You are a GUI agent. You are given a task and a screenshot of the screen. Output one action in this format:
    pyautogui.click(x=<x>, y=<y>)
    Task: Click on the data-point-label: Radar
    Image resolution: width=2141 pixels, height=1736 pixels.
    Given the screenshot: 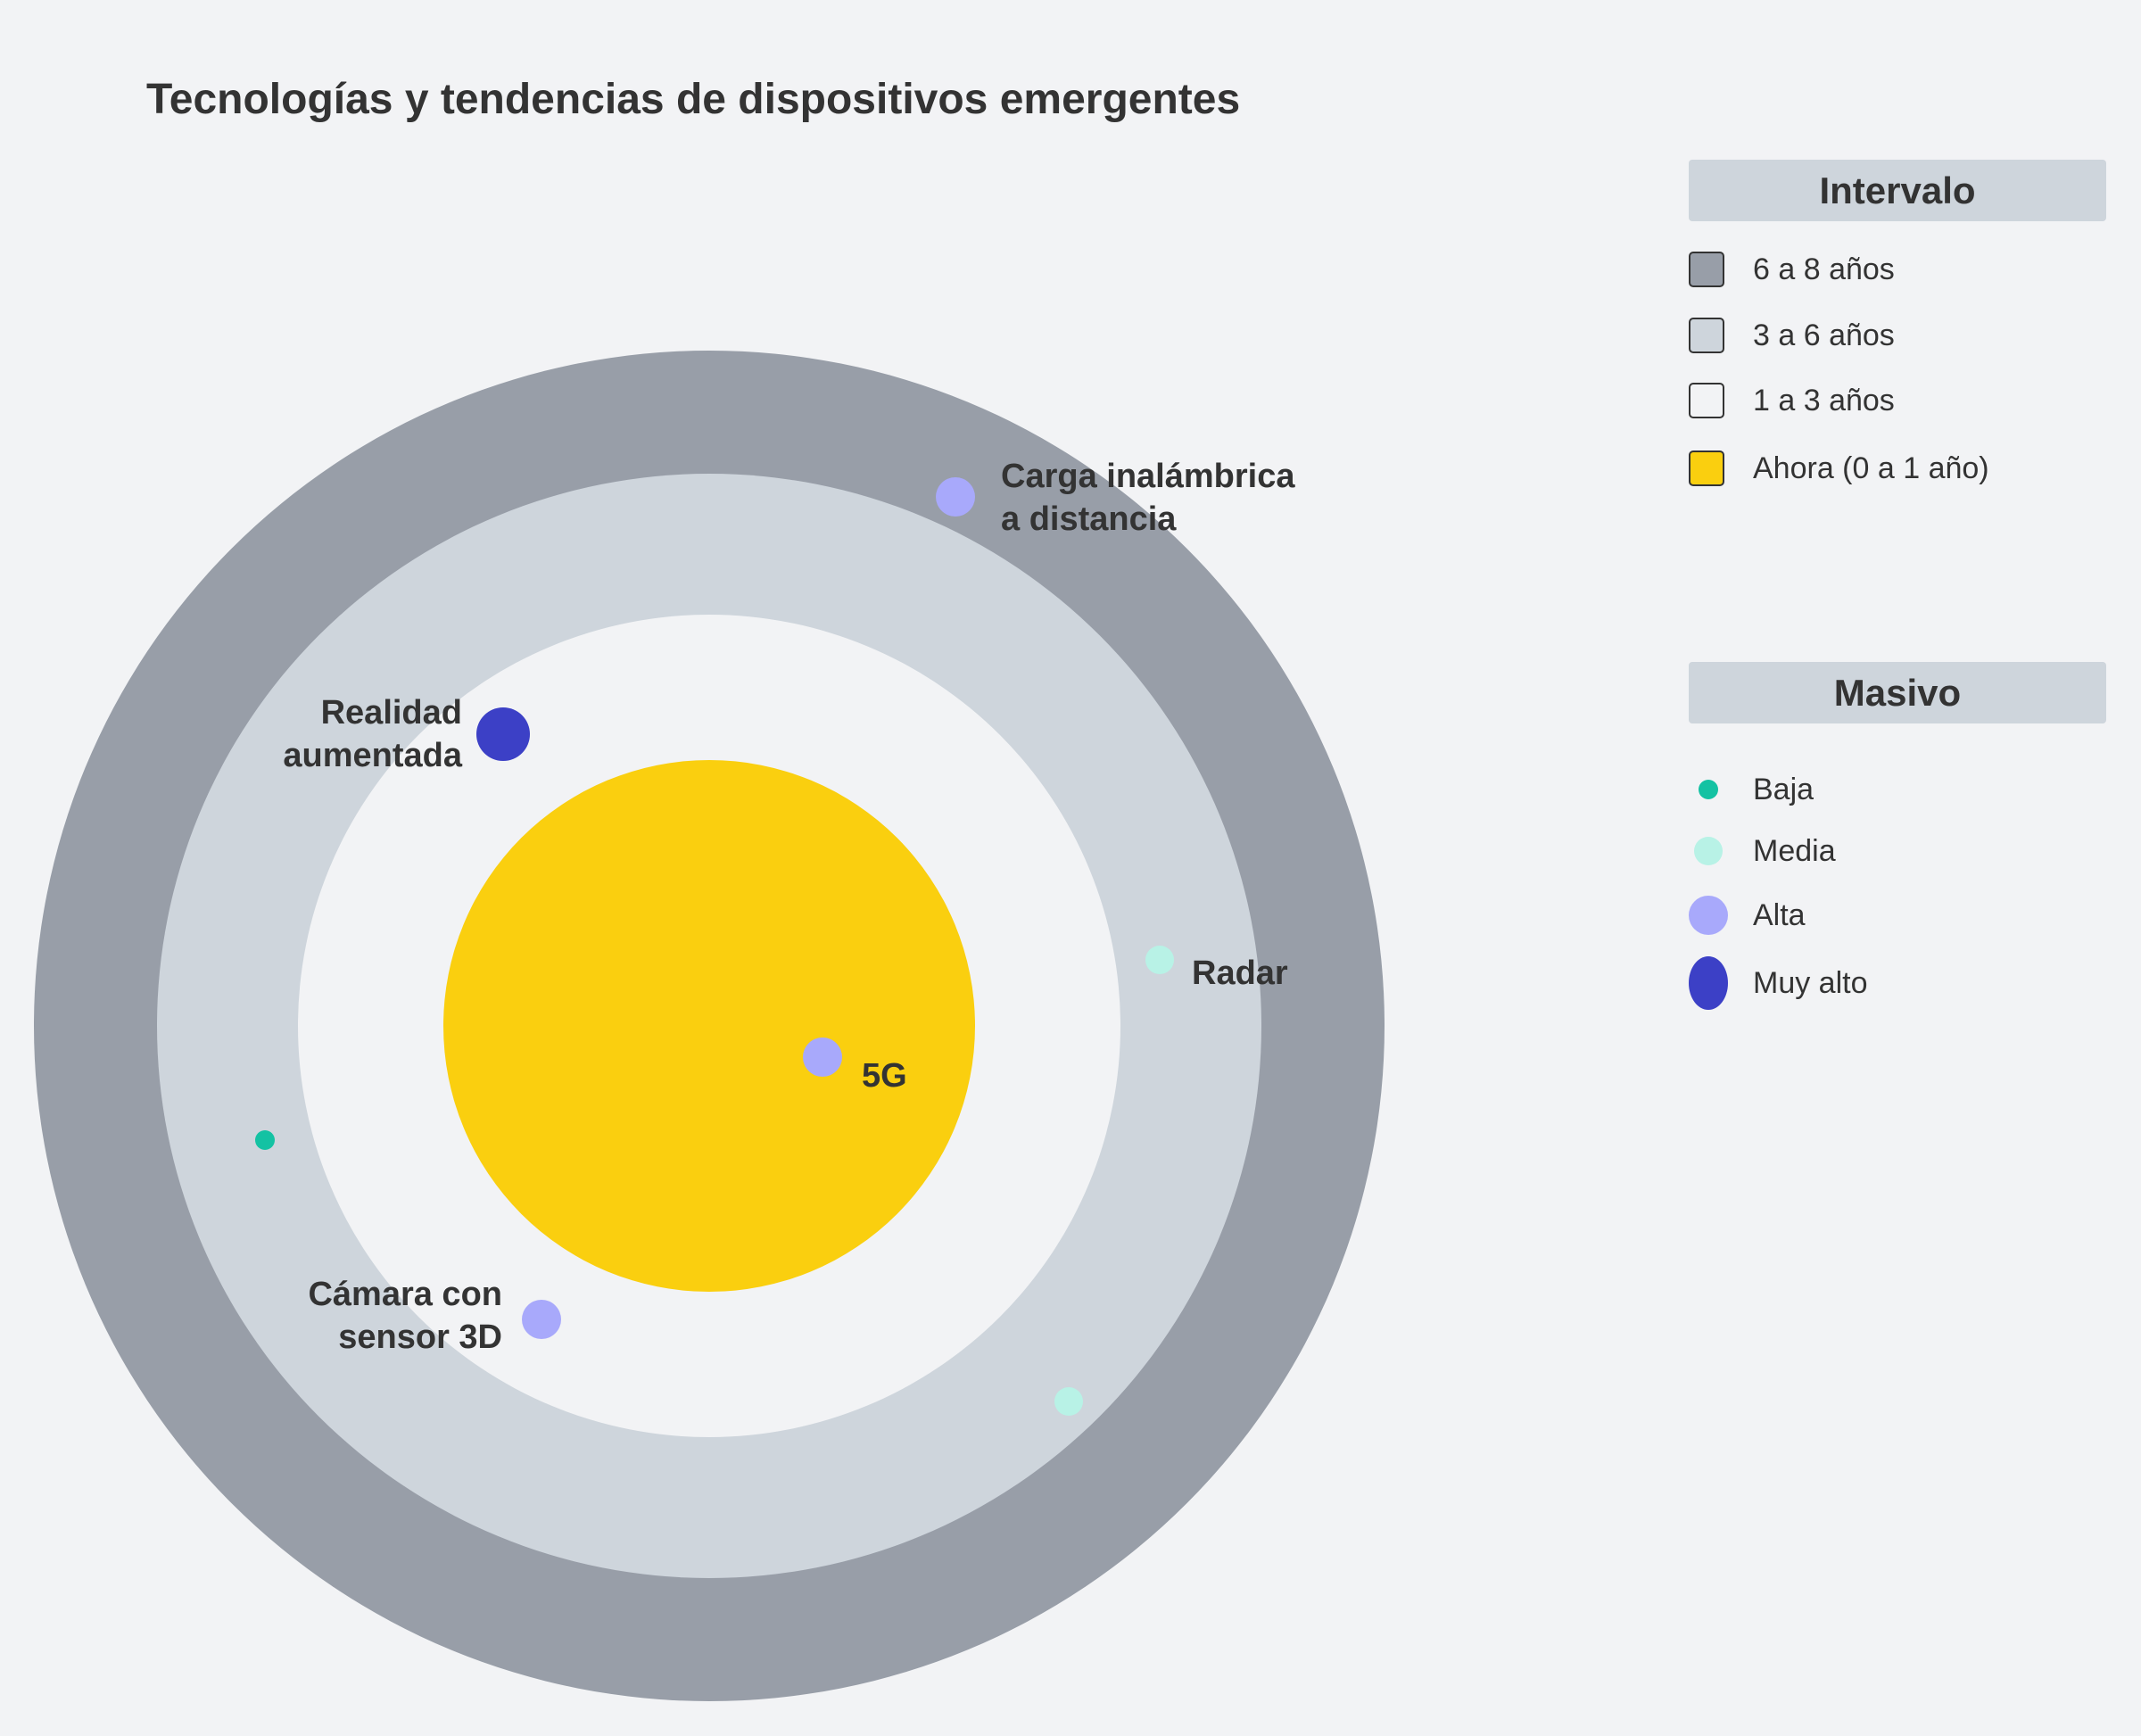 What is the action you would take?
    pyautogui.click(x=1240, y=973)
    